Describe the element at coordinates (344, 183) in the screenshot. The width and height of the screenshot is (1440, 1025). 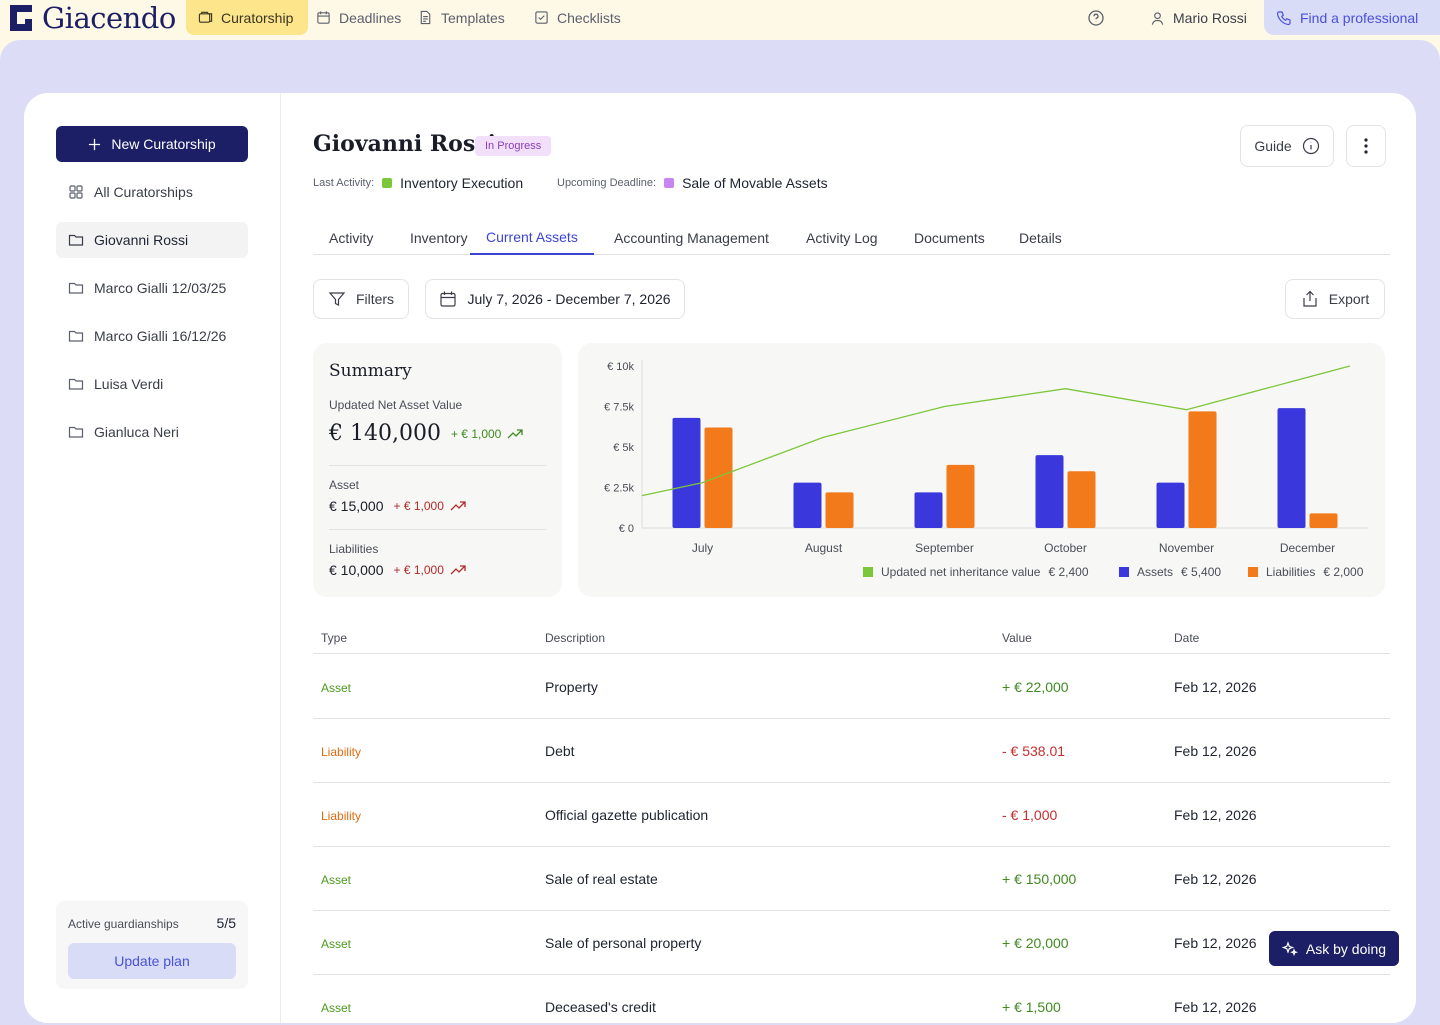
I see `last-activity-label: Last Activity:` at that location.